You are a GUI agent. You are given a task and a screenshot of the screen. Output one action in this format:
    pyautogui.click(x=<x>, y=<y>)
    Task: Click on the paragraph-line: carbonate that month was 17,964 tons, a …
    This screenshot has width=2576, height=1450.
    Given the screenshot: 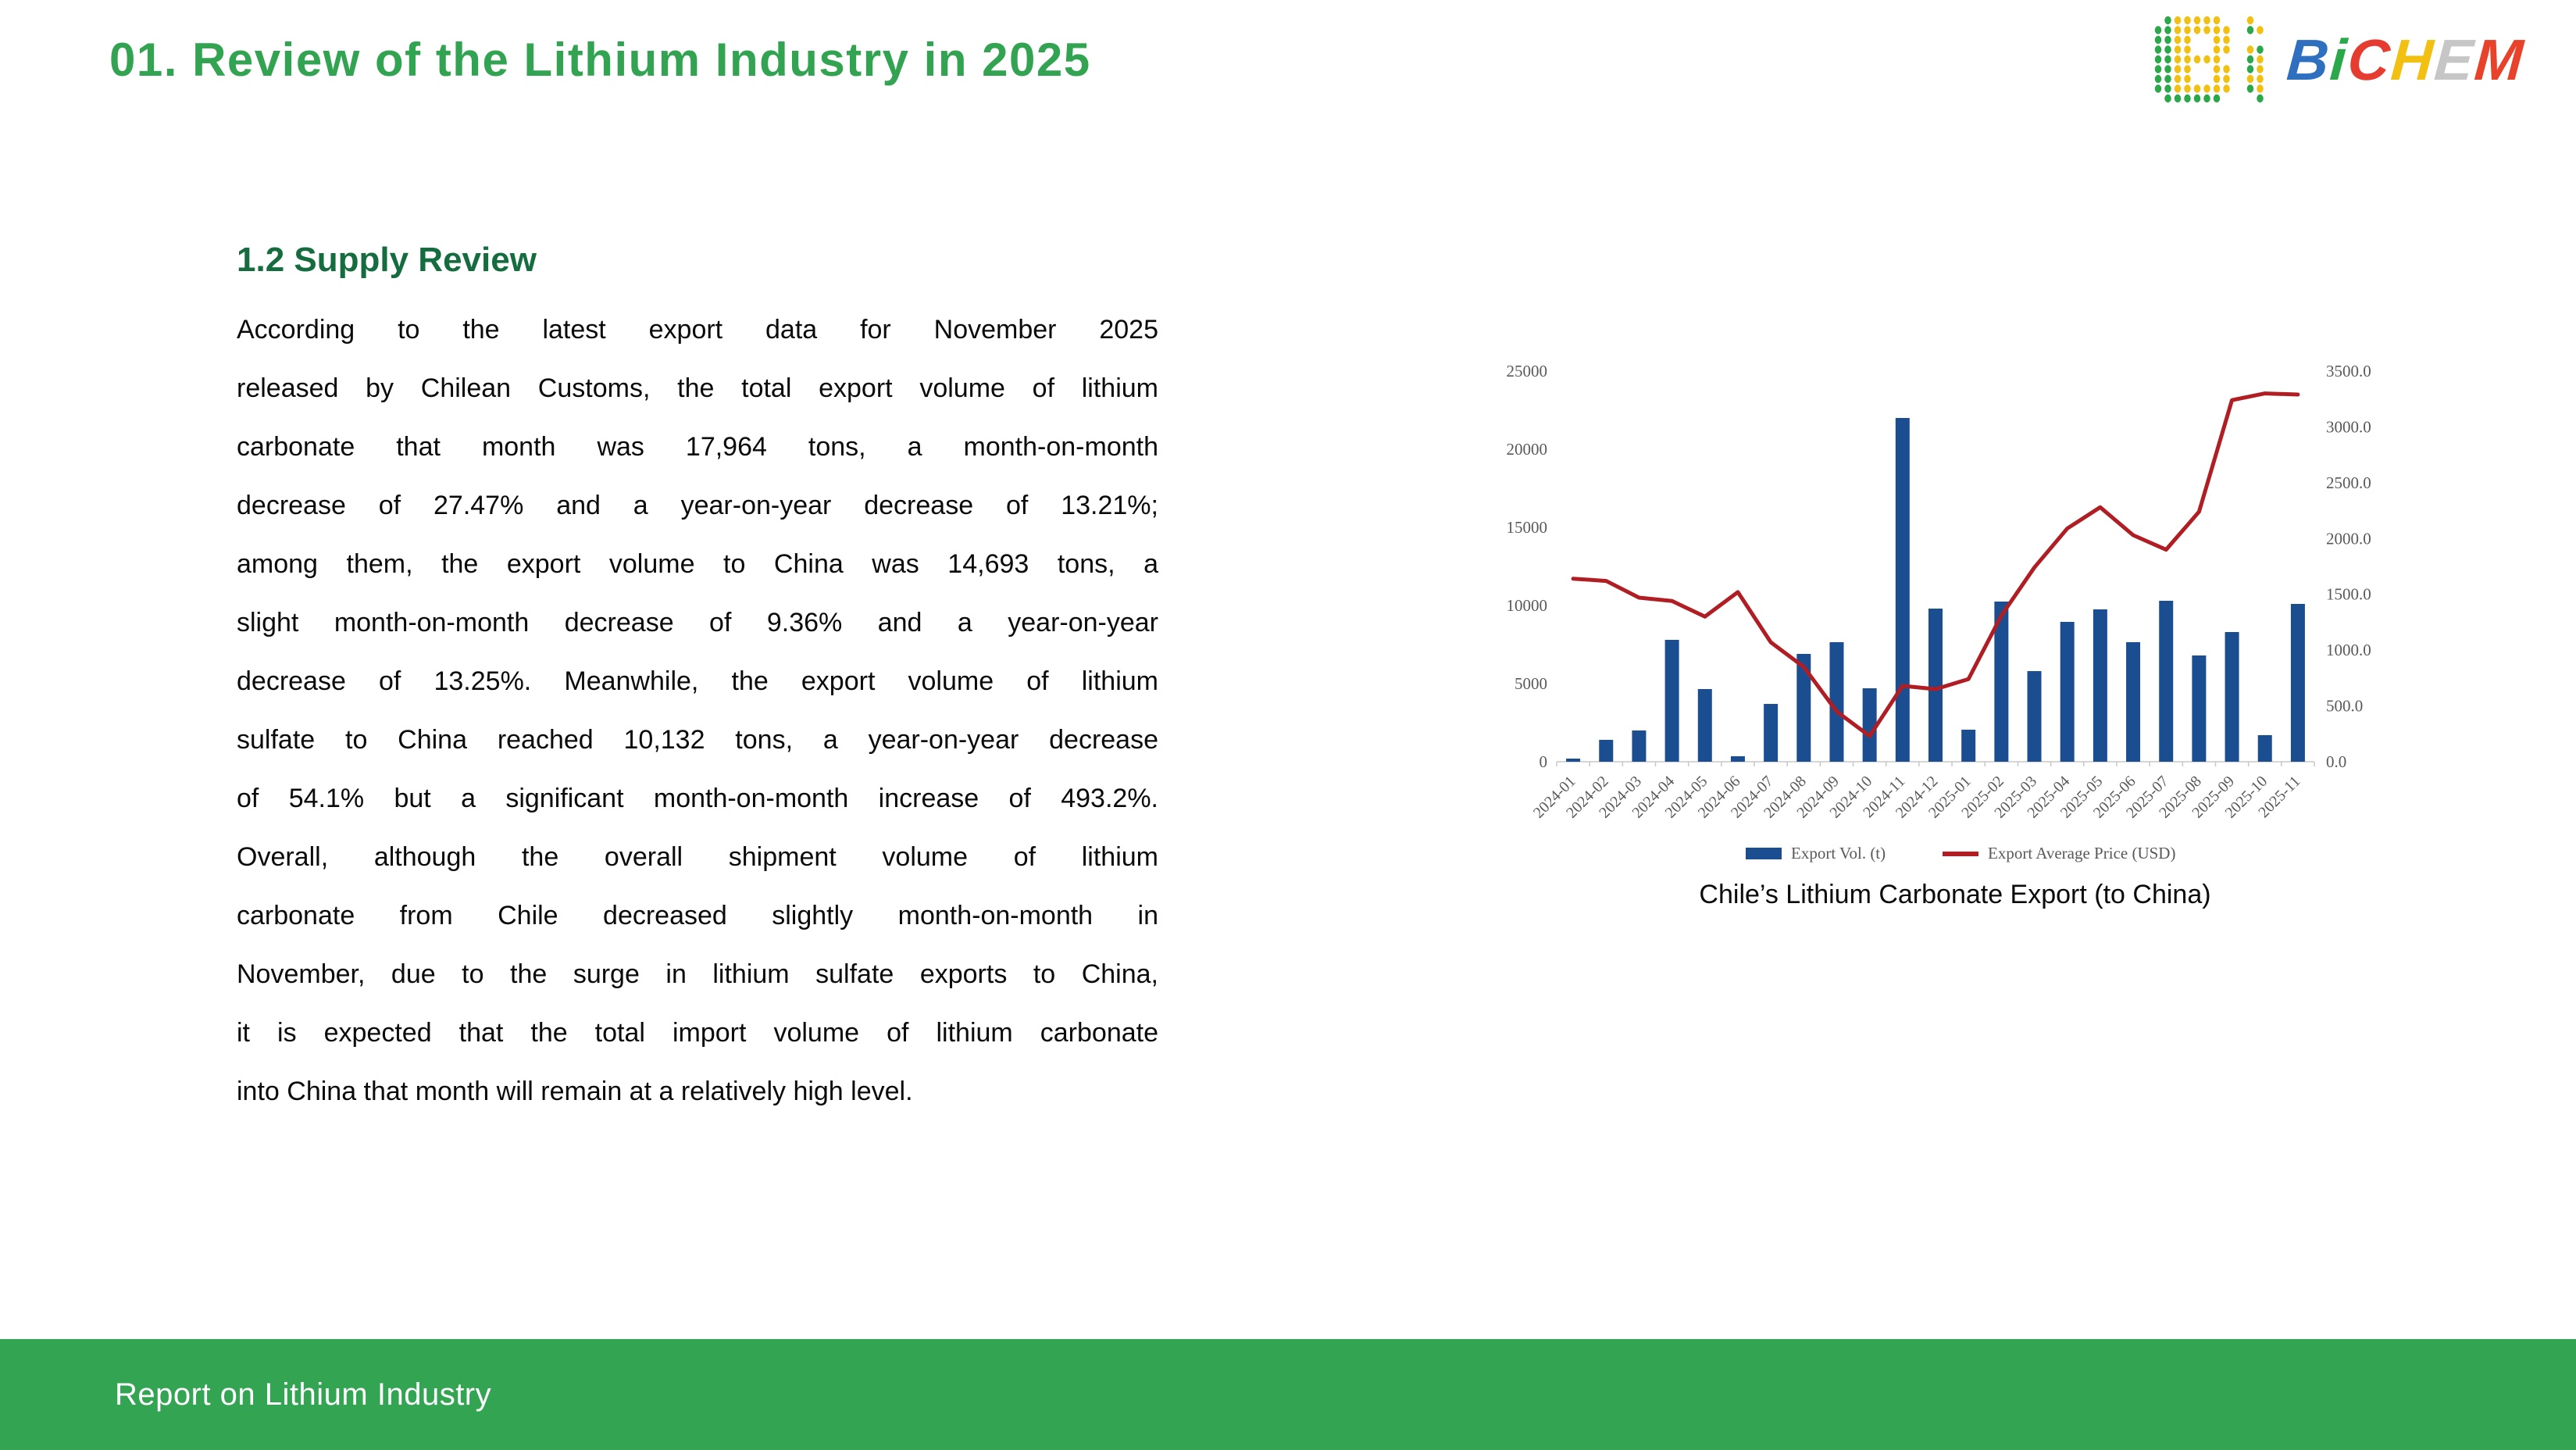 What is the action you would take?
    pyautogui.click(x=697, y=447)
    